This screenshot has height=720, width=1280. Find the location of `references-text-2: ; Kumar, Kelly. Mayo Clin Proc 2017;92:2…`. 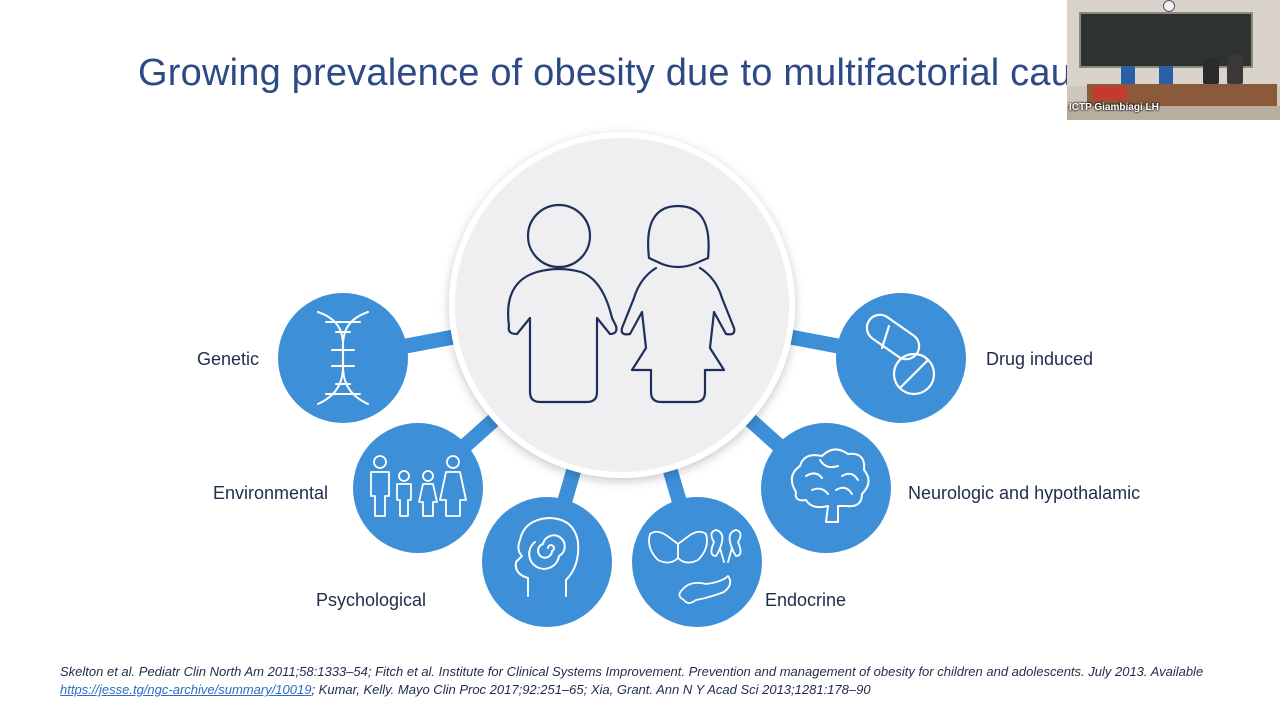

references-text-2: ; Kumar, Kelly. Mayo Clin Proc 2017;92:2… is located at coordinates (591, 689).